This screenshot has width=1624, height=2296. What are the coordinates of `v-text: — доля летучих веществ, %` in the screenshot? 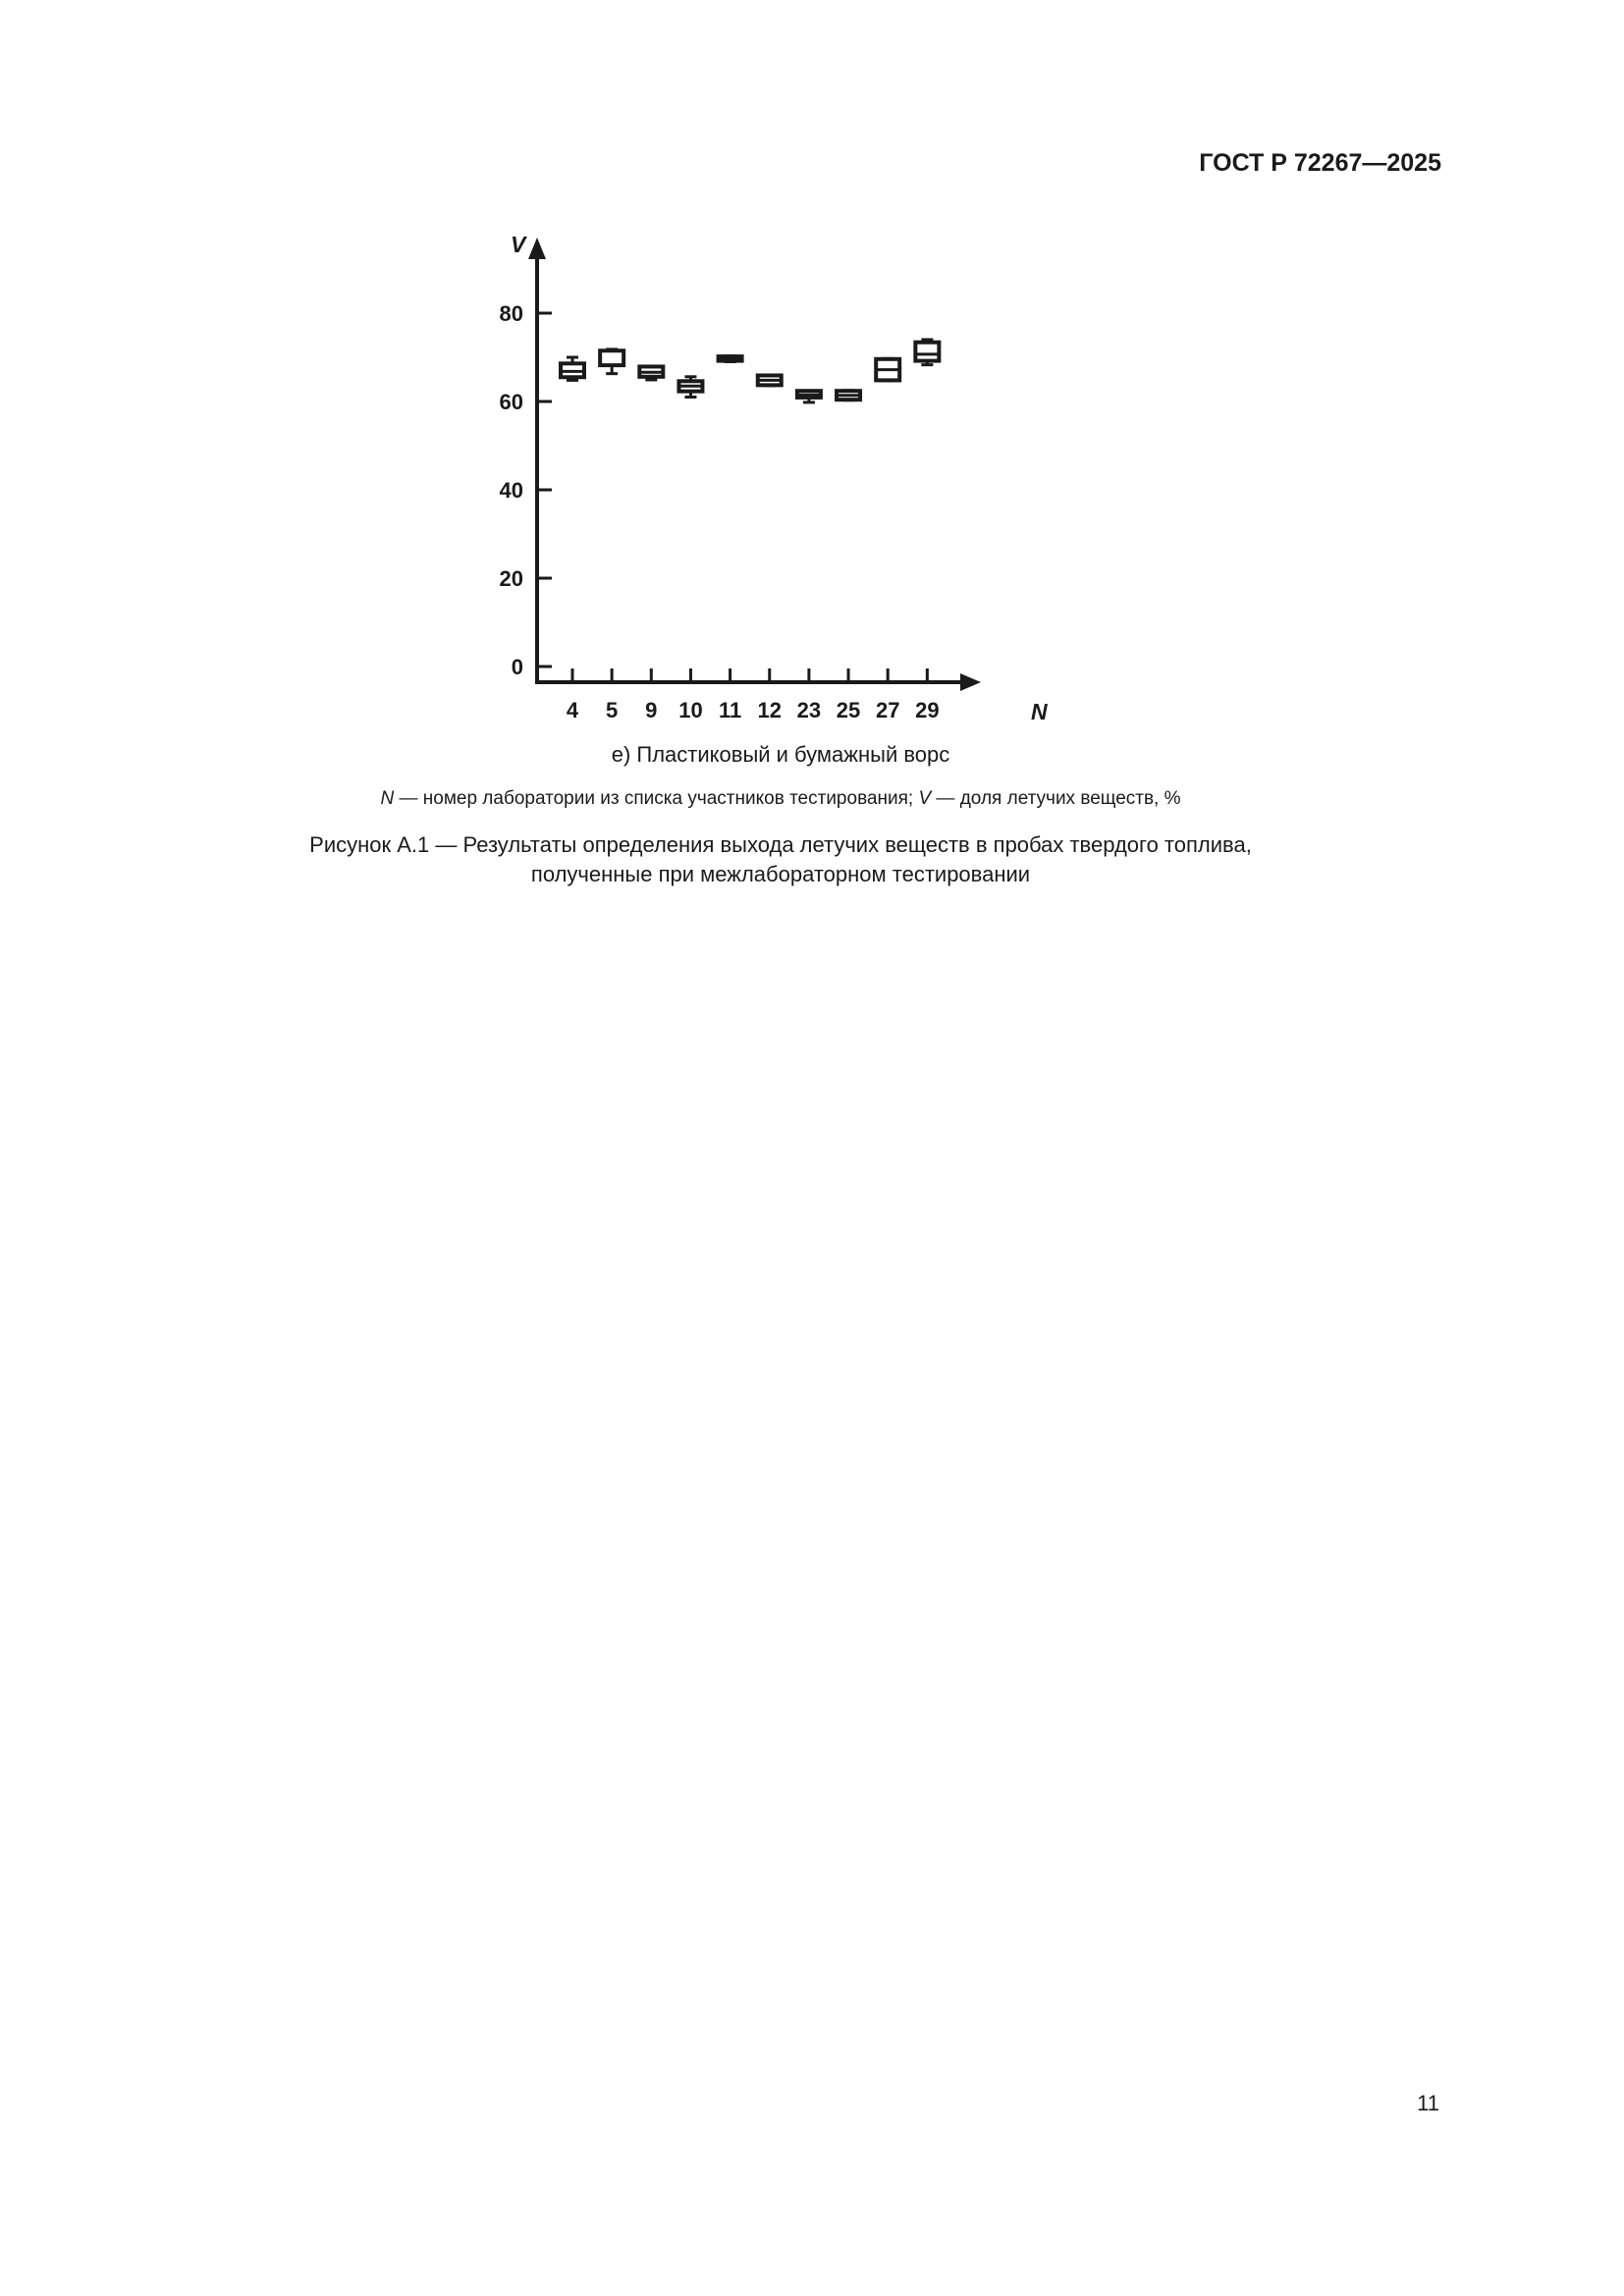 It's located at (1056, 798).